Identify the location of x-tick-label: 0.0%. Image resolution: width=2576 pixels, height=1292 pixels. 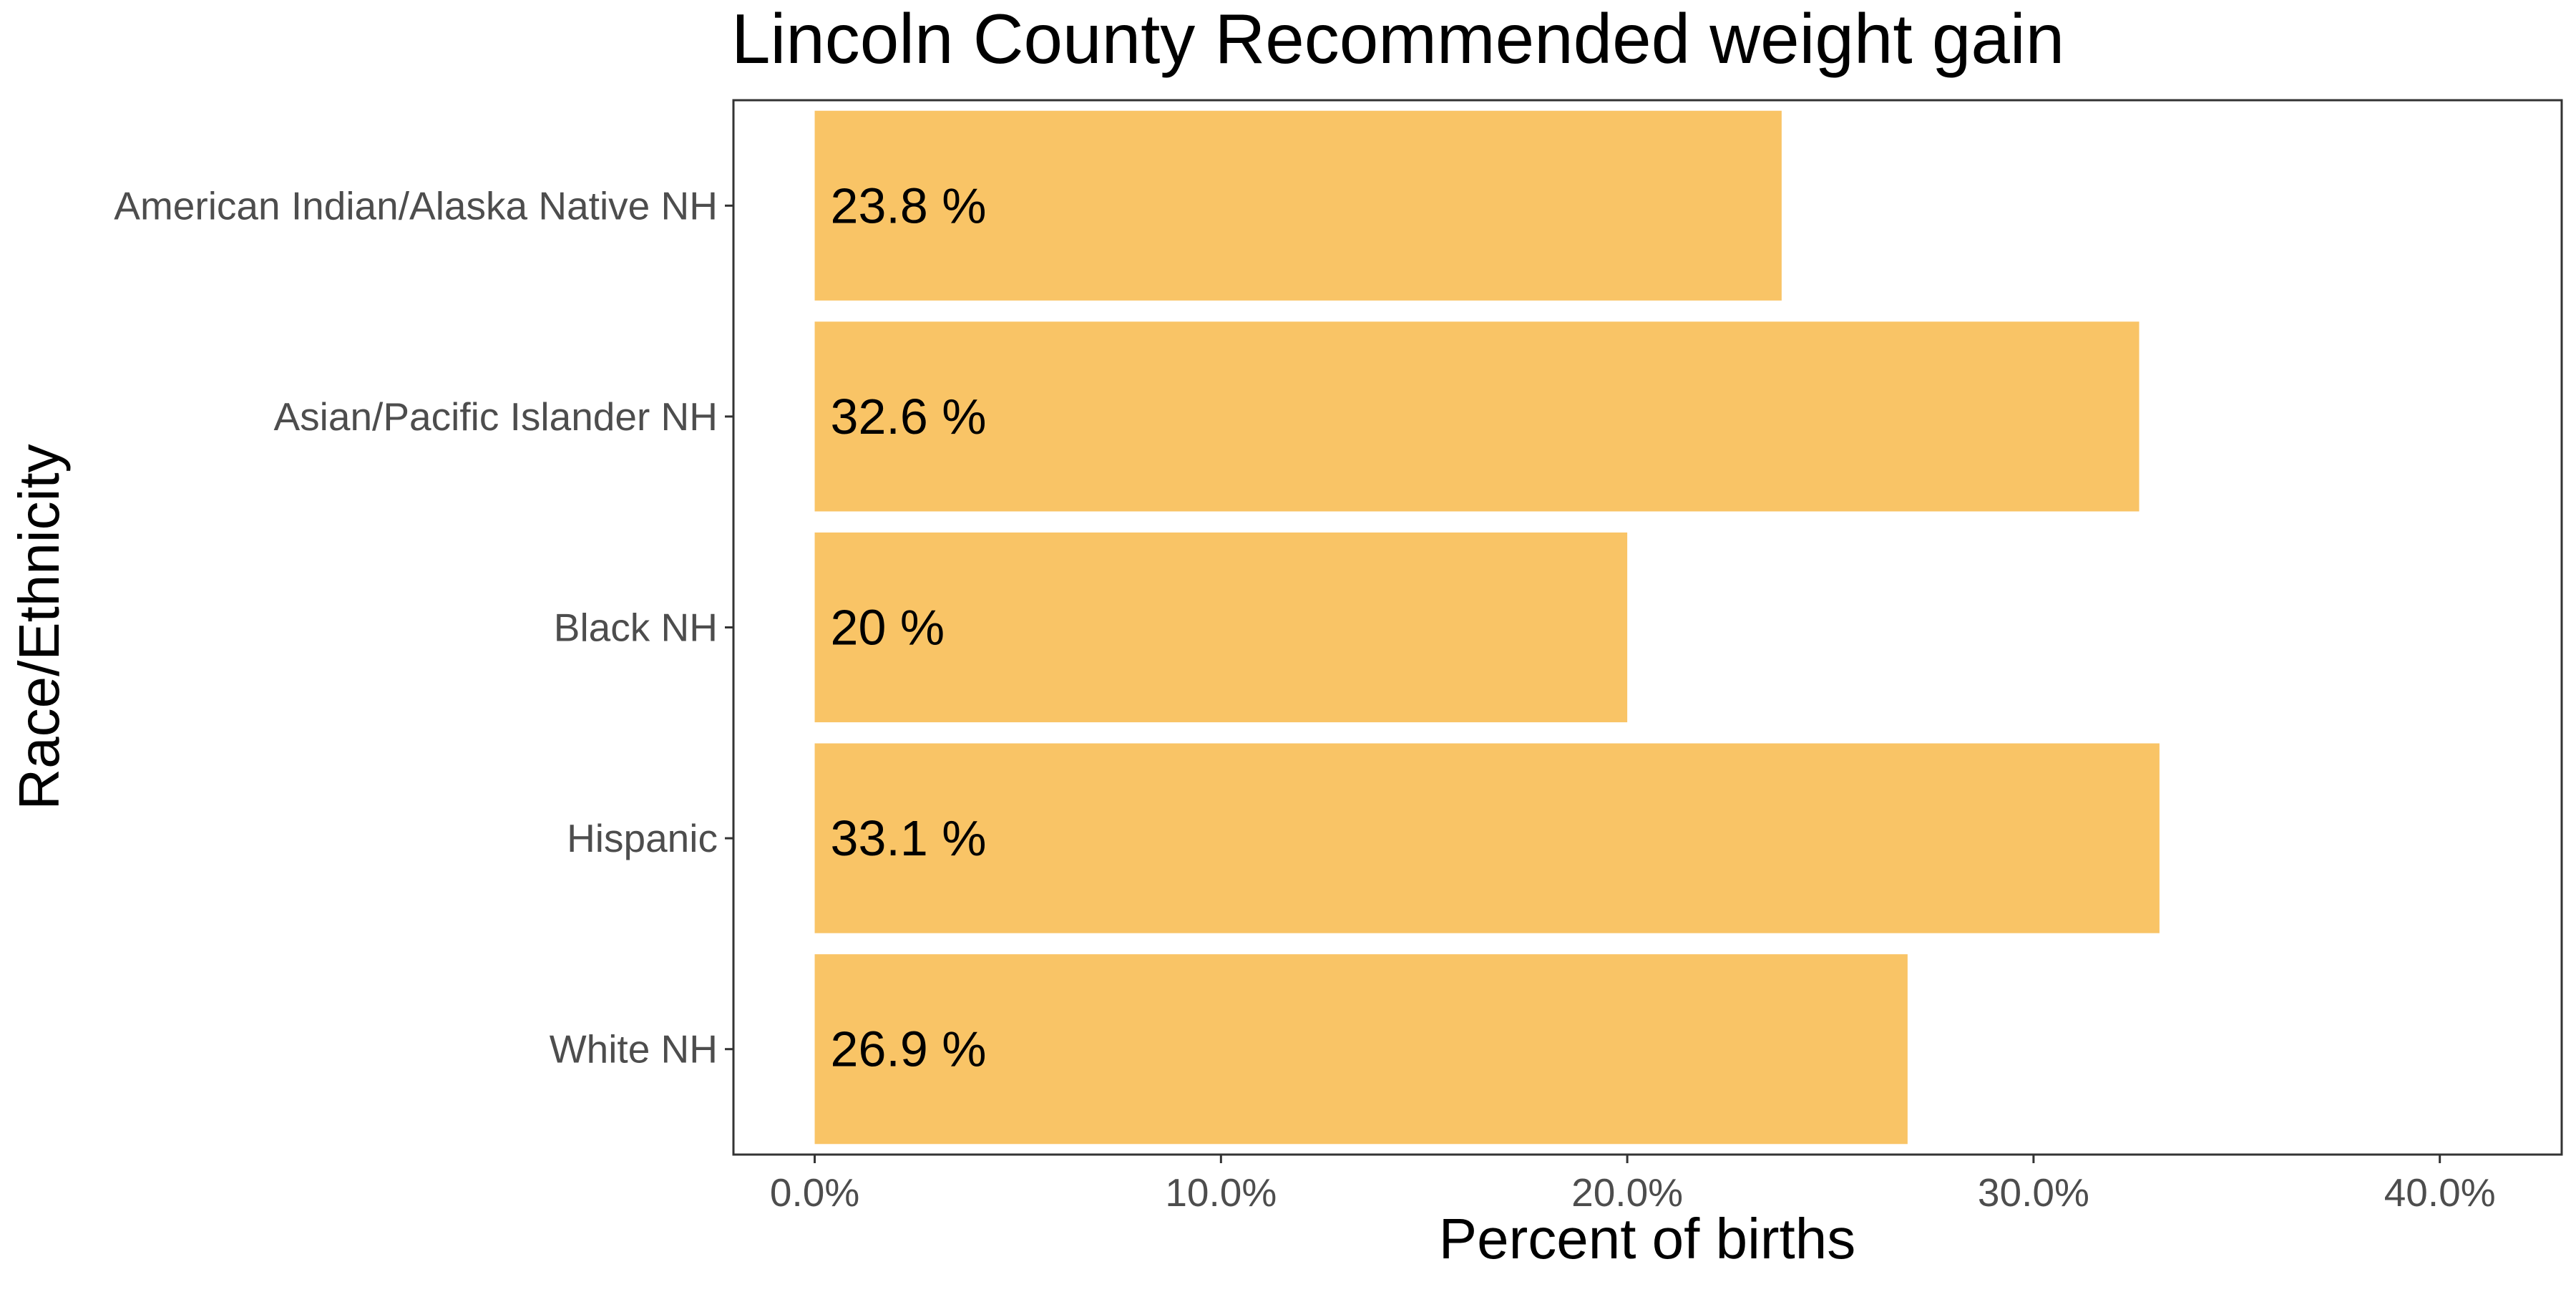
(814, 1192).